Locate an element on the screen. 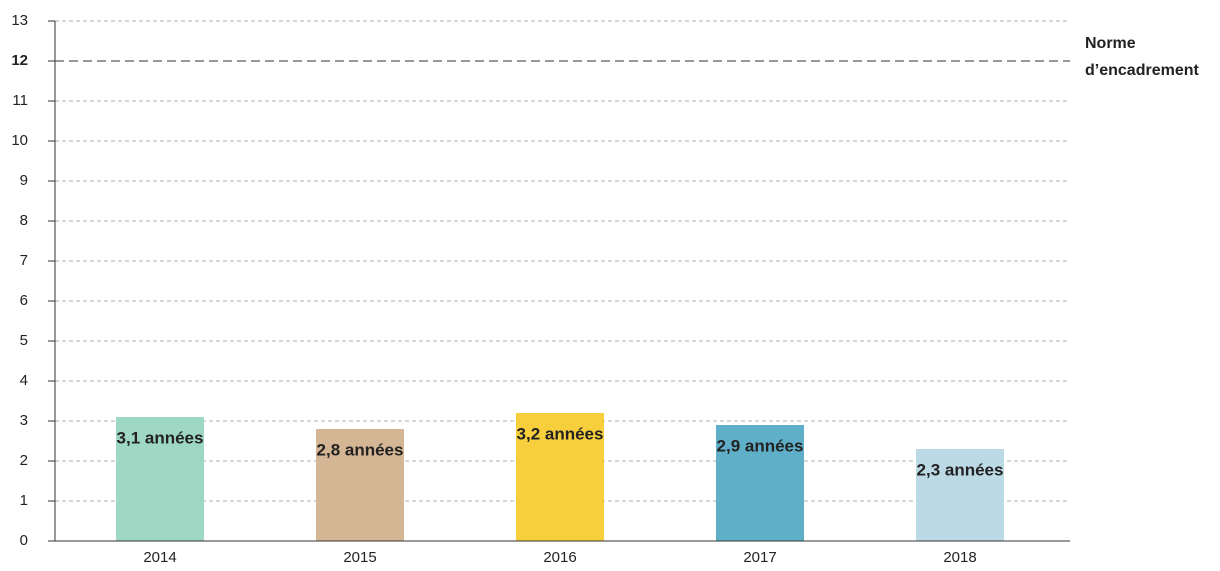 This screenshot has width=1220, height=571. y-tick-label: 9 is located at coordinates (24, 180).